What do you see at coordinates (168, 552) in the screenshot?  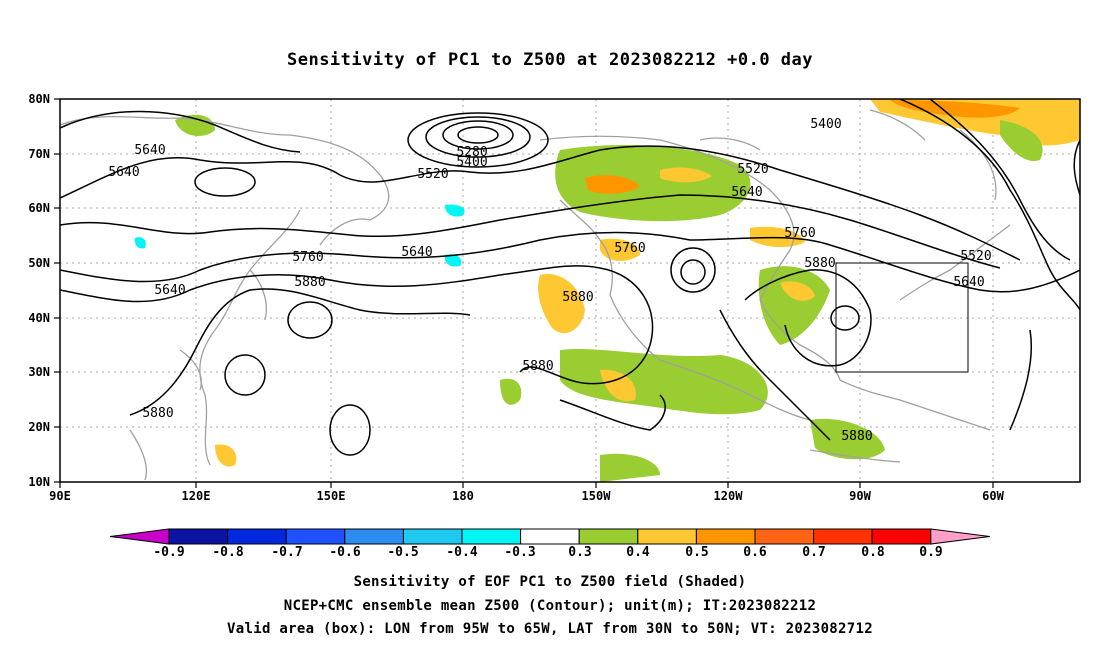 I see `colorbar-label: -0.9` at bounding box center [168, 552].